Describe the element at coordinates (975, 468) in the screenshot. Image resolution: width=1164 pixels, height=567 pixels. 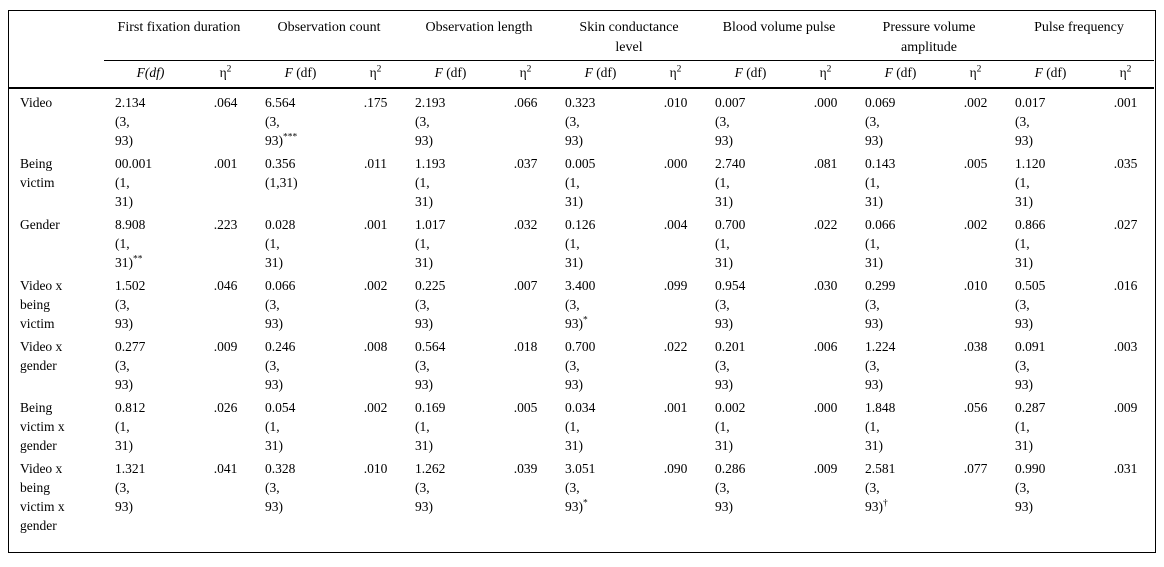
I see `eta-value-cell: .077` at that location.